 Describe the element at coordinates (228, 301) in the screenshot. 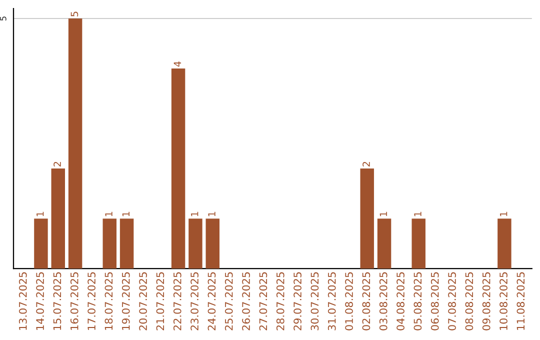

I see `x-tick-label: 25.07.2025` at that location.